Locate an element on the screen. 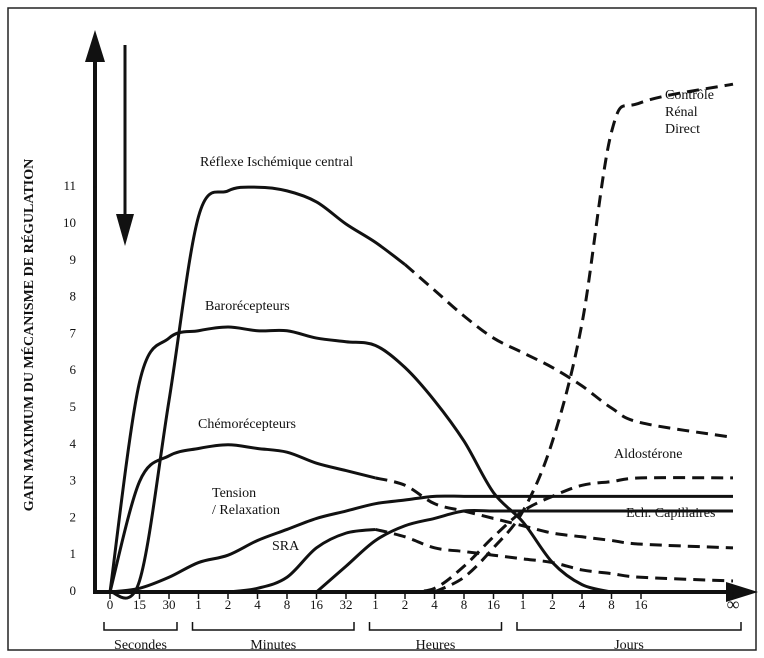 This screenshot has width=764, height=658. y-tick-label: 4 is located at coordinates (73, 443).